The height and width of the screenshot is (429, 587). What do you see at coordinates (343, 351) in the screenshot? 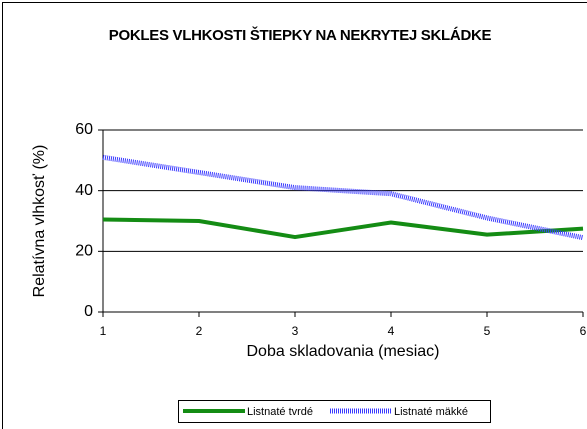
I see `x-axis-label: Doba skladovania (mesiac)` at bounding box center [343, 351].